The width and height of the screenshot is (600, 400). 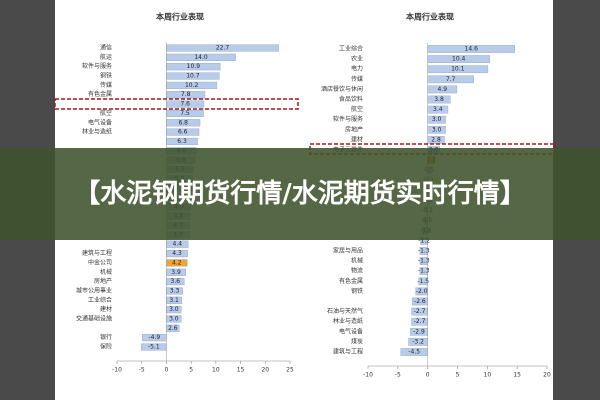 What do you see at coordinates (348, 251) in the screenshot?
I see `category-label: 家居与用品` at bounding box center [348, 251].